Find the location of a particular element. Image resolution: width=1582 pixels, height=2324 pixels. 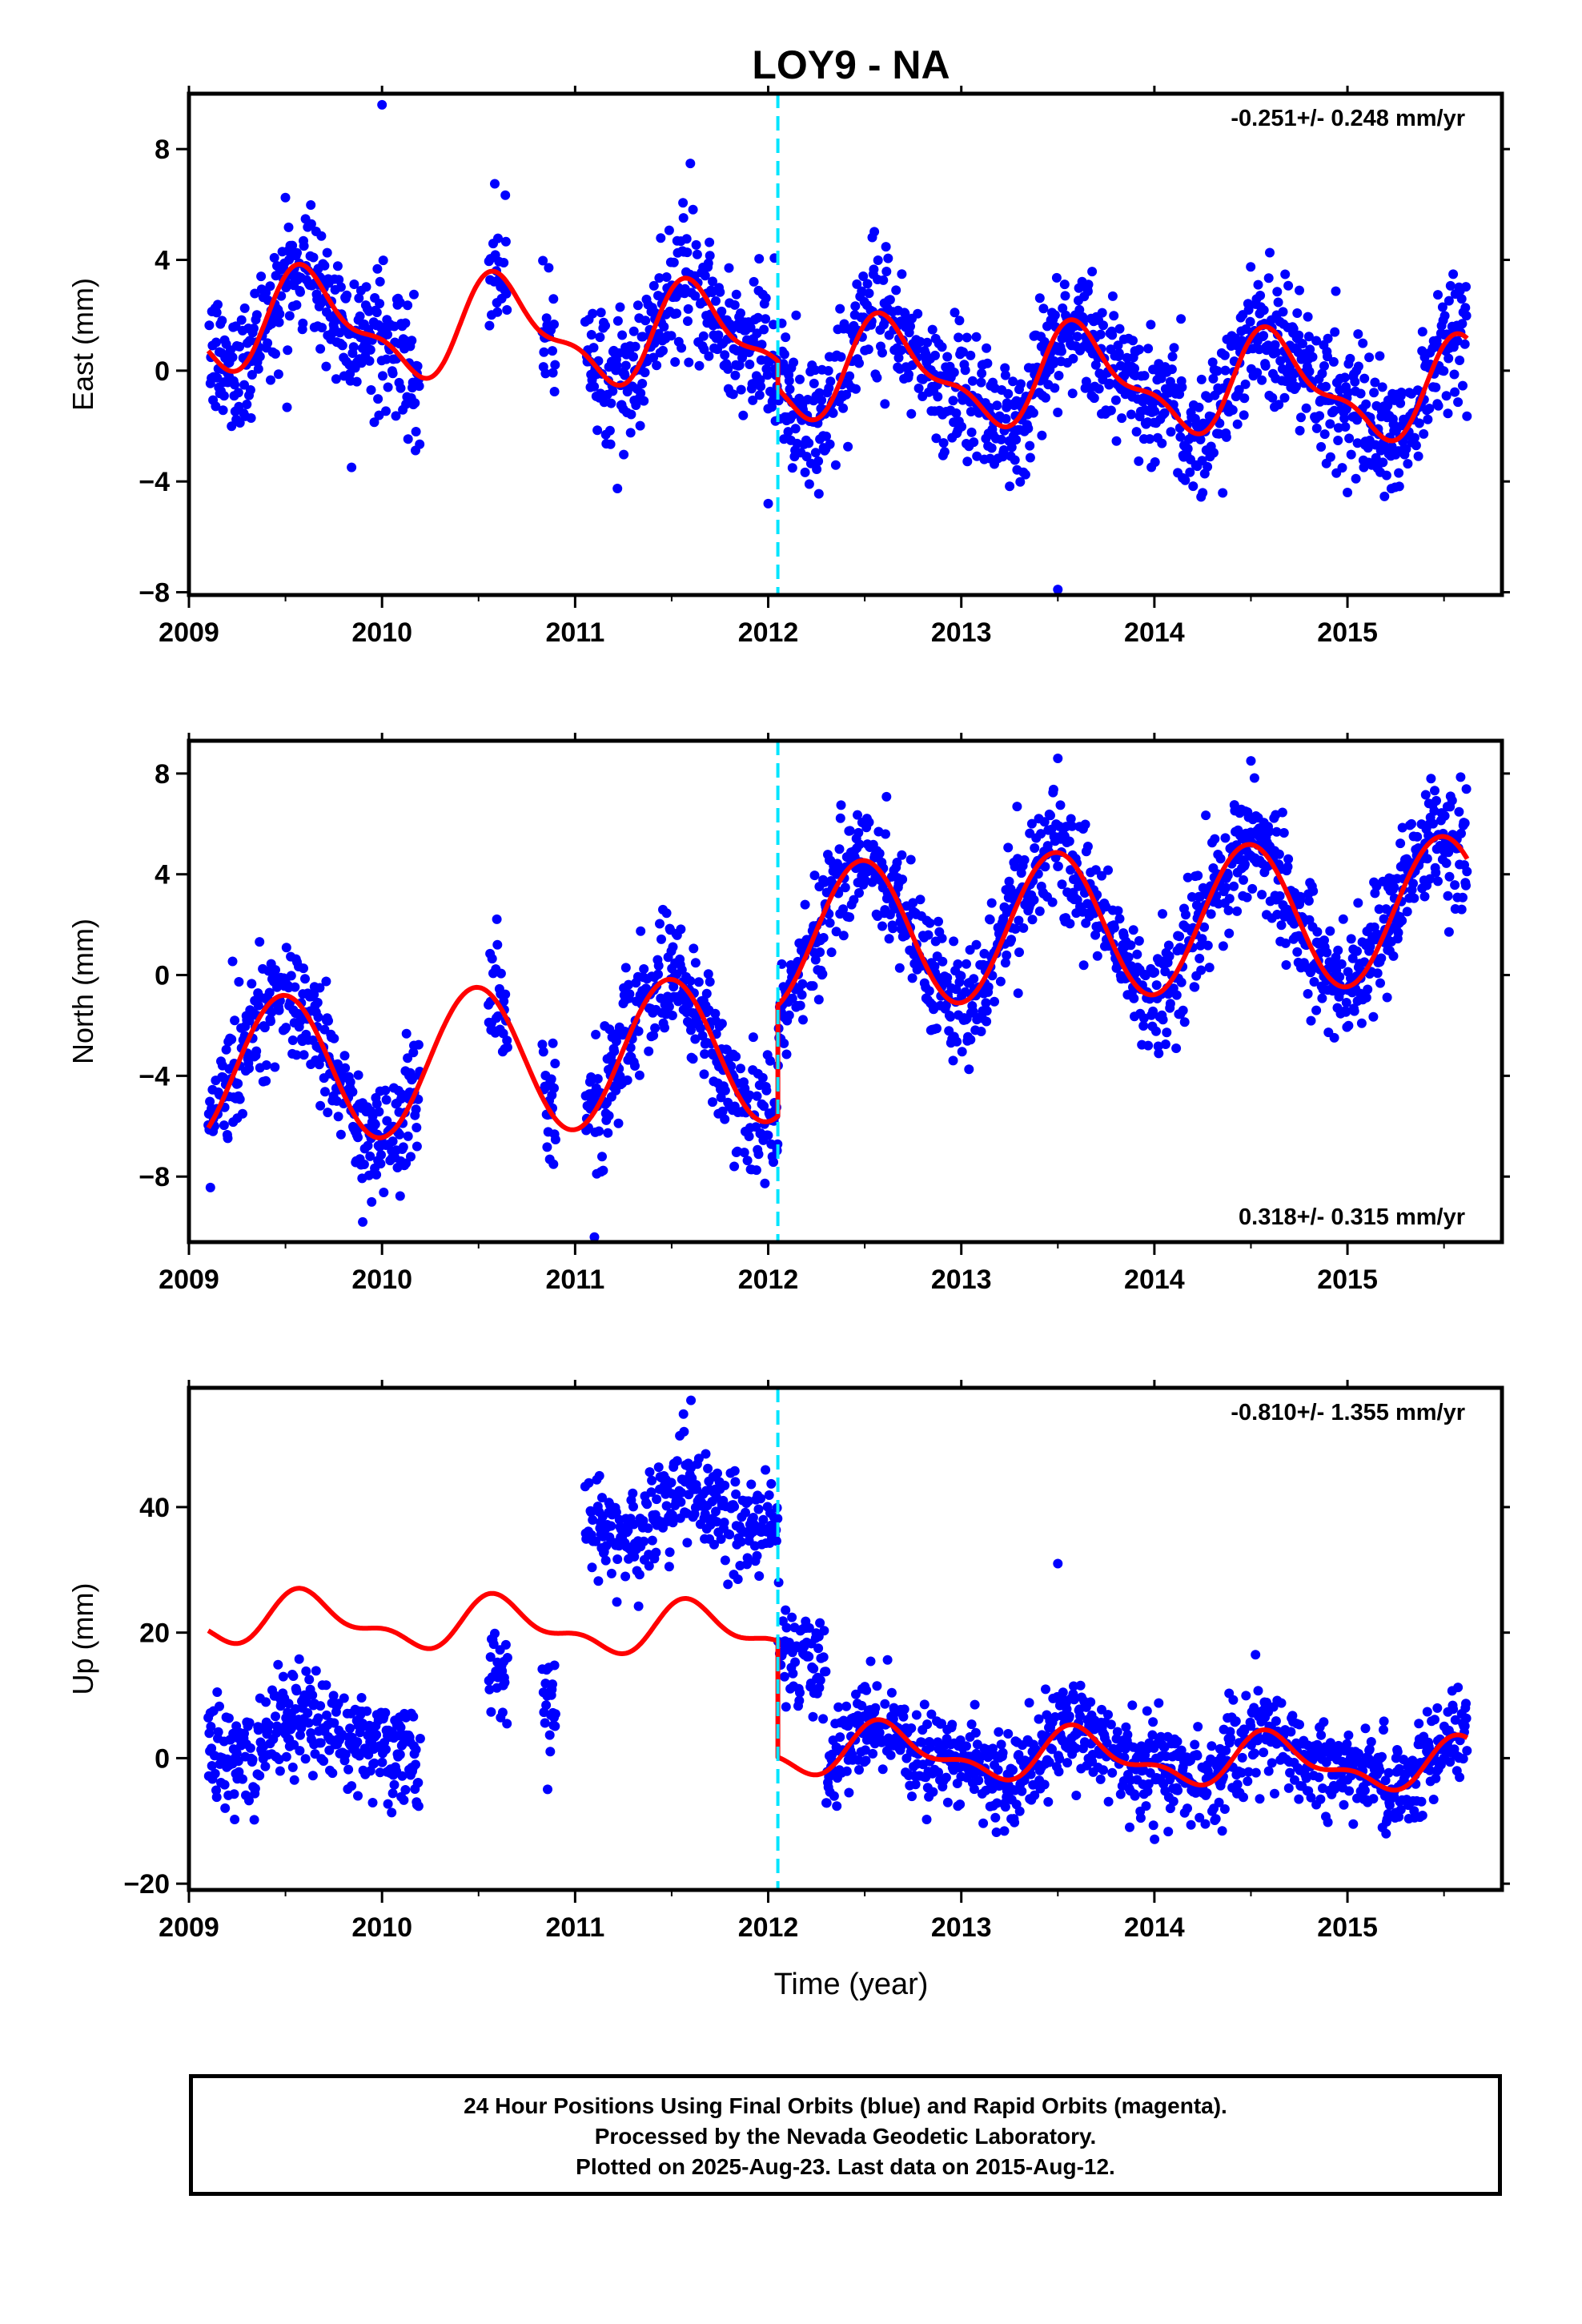

x-tick-label: 2013 is located at coordinates (961, 1280).